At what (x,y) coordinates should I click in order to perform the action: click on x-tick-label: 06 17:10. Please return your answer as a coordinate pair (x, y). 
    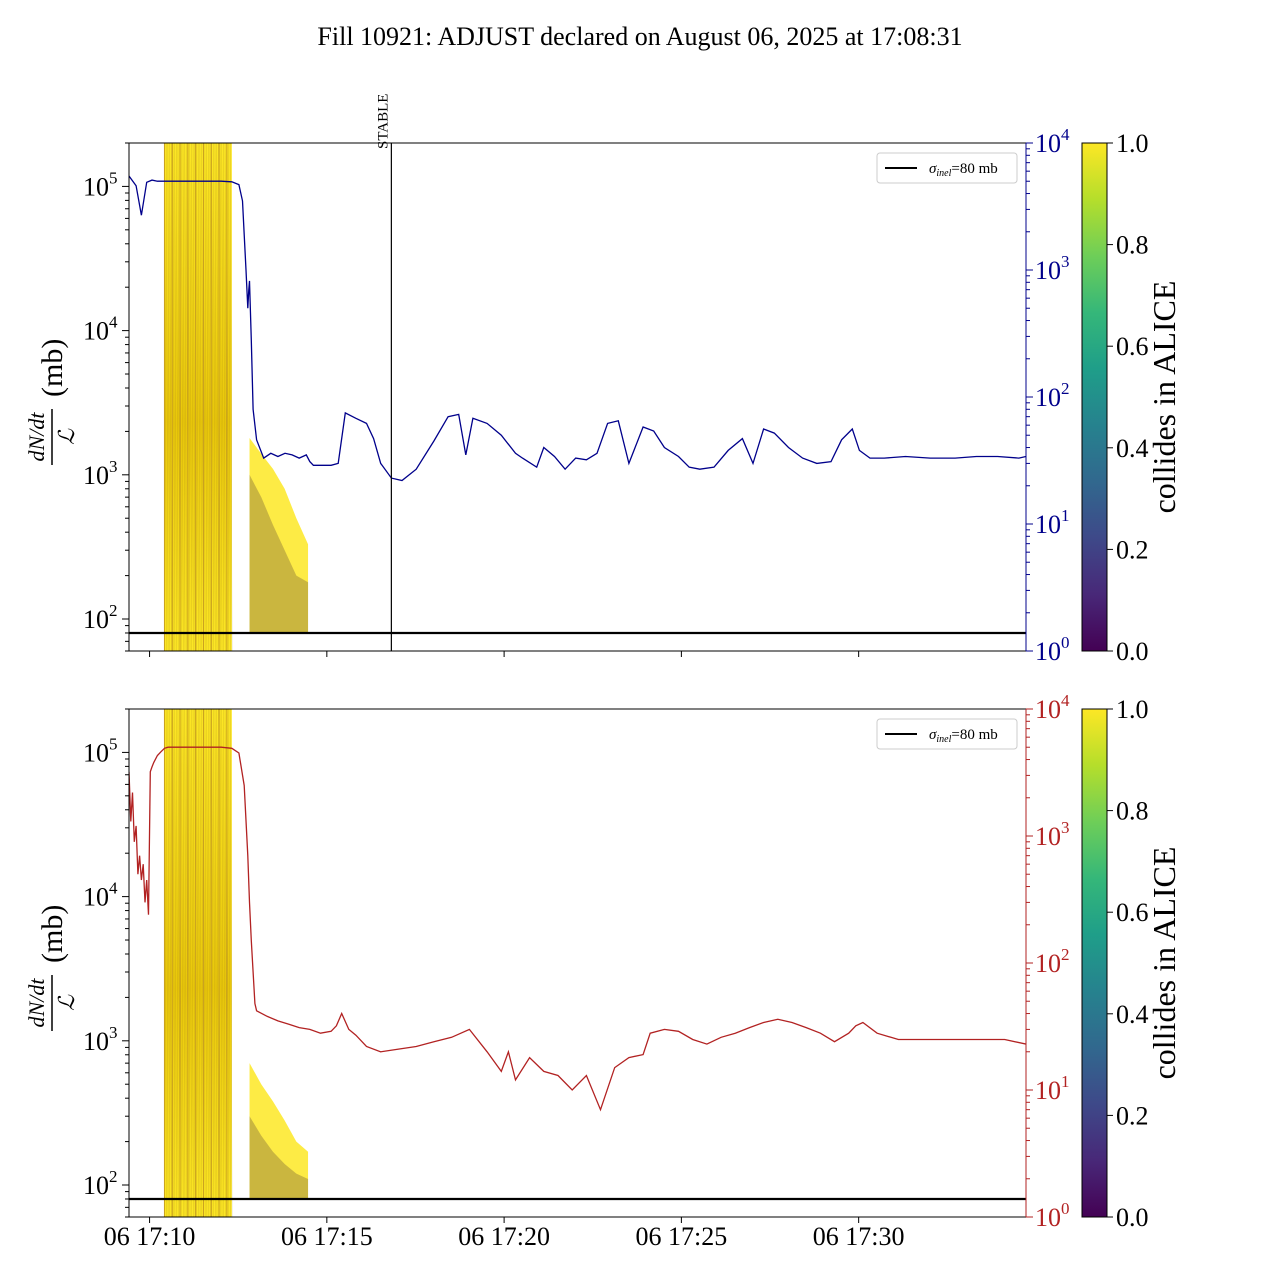
    Looking at the image, I should click on (150, 1236).